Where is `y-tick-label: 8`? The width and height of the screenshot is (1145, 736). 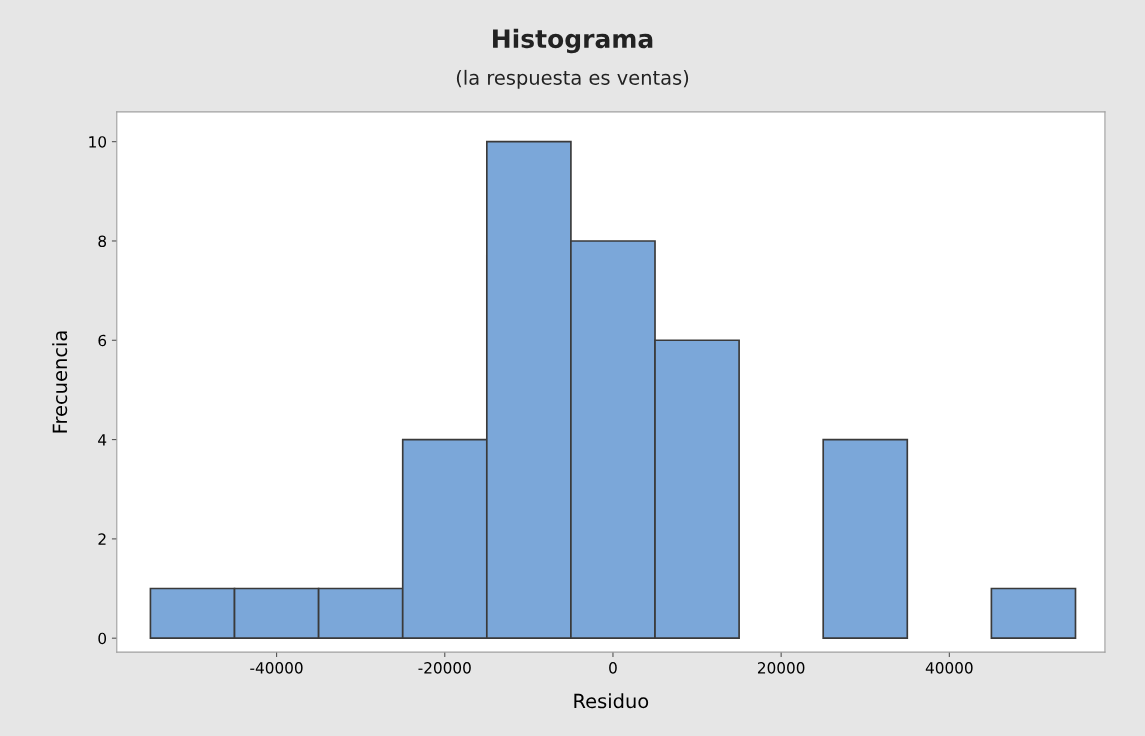 y-tick-label: 8 is located at coordinates (102, 241).